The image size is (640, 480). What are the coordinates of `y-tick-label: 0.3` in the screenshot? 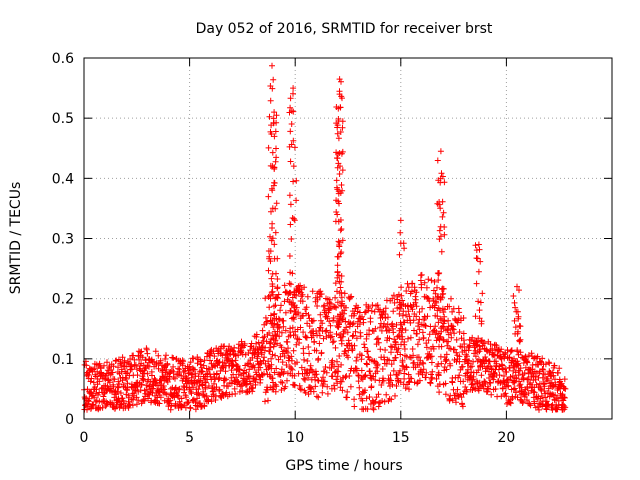 It's located at (63, 240).